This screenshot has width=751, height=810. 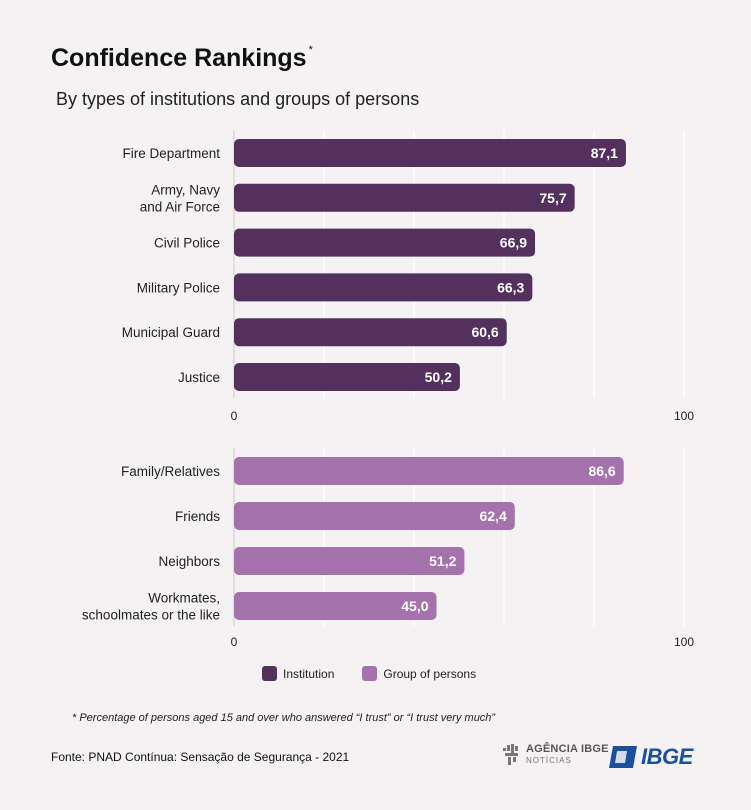 I want to click on data-label: 50,2, so click(x=438, y=377).